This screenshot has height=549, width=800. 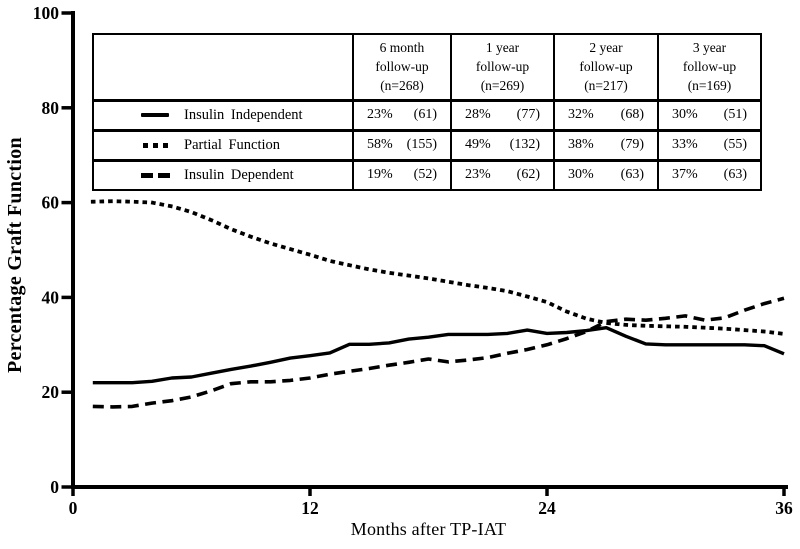 I want to click on followup-header-cell: 6 month follow-up (n=268), so click(x=402, y=67).